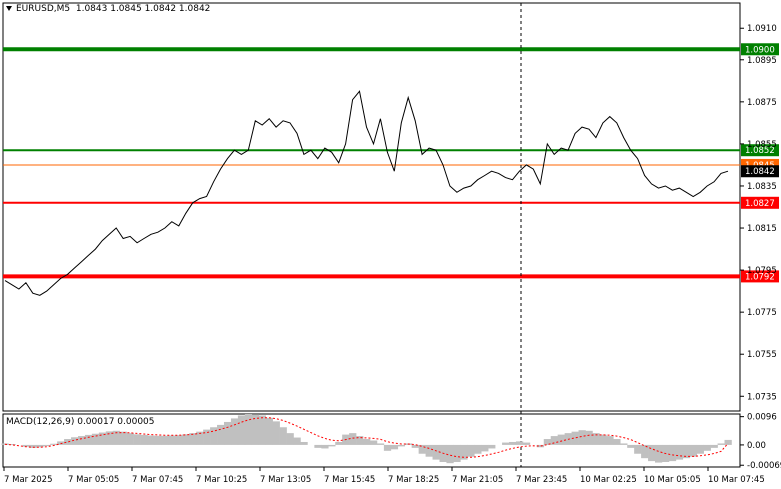  What do you see at coordinates (28, 480) in the screenshot?
I see `time-tick-label: 7 Mar 2025` at bounding box center [28, 480].